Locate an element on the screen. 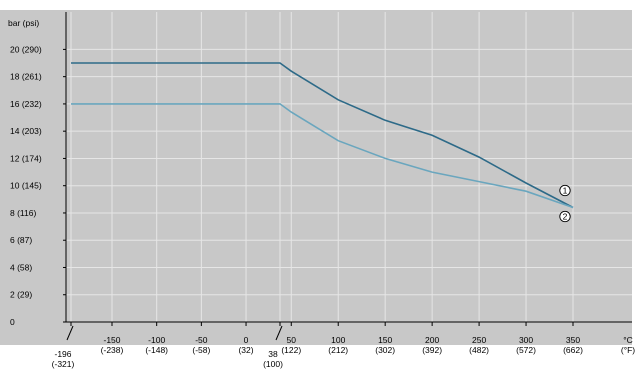 This screenshot has width=640, height=377. x-tick-label-fahrenheit: (572) is located at coordinates (526, 350).